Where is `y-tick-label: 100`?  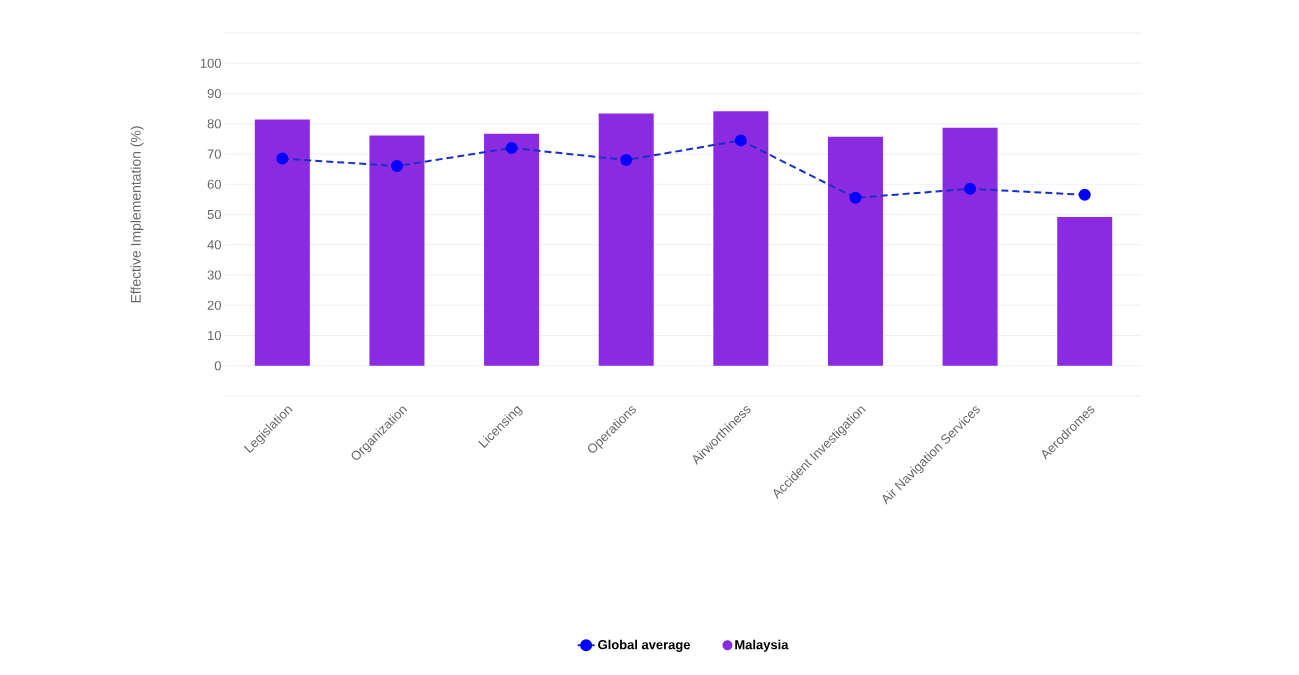 y-tick-label: 100 is located at coordinates (210, 63).